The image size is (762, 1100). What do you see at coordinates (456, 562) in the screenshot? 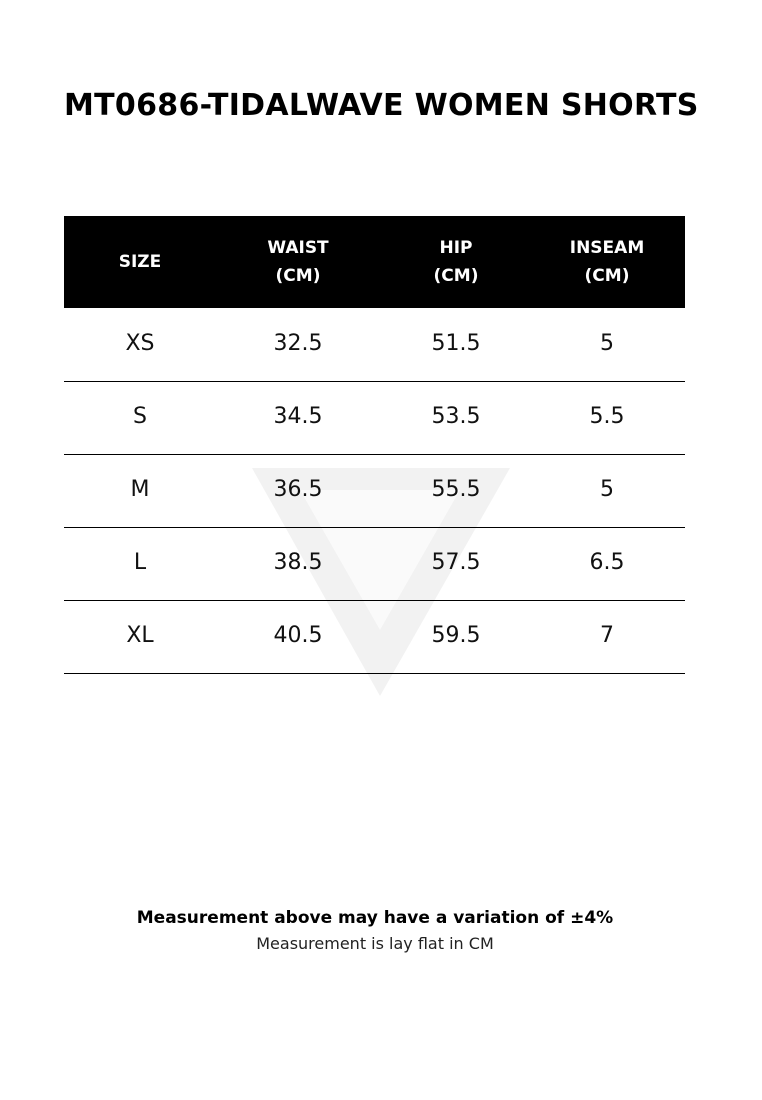
I see `table-cell: 57.5` at bounding box center [456, 562].